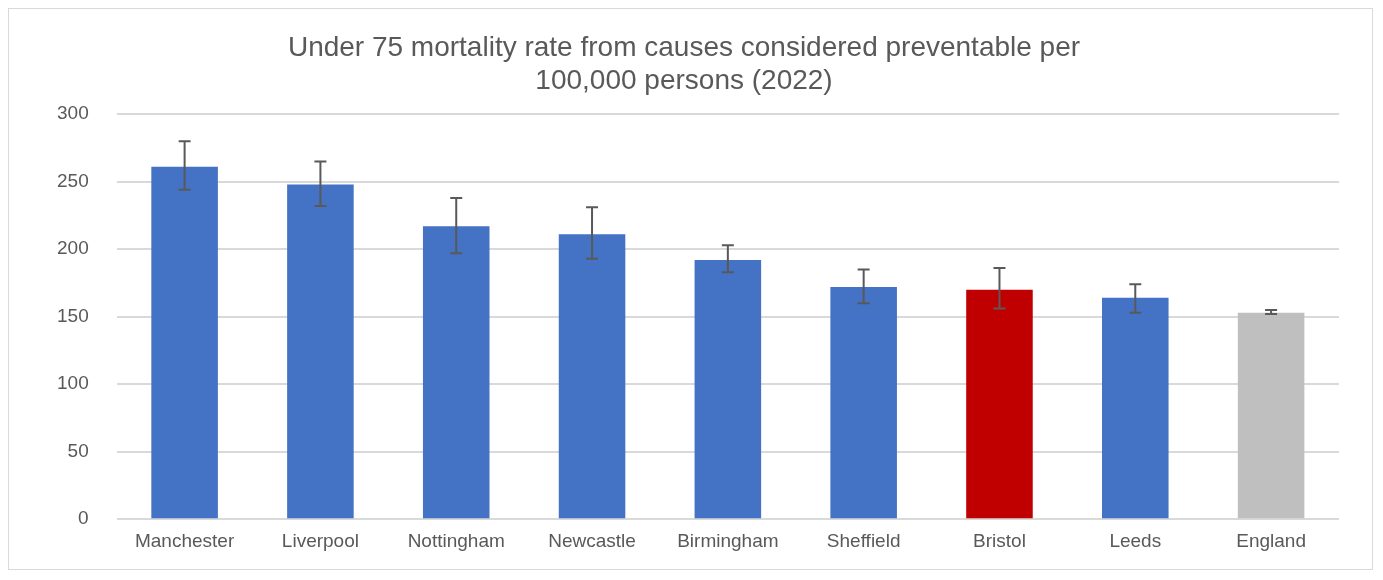  What do you see at coordinates (184, 540) in the screenshot?
I see `x-tick-label: Manchester` at bounding box center [184, 540].